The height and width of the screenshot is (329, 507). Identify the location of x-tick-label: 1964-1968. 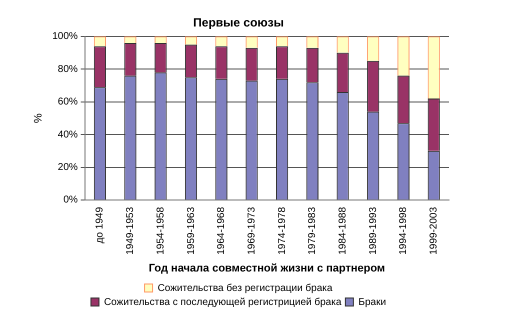
(222, 230).